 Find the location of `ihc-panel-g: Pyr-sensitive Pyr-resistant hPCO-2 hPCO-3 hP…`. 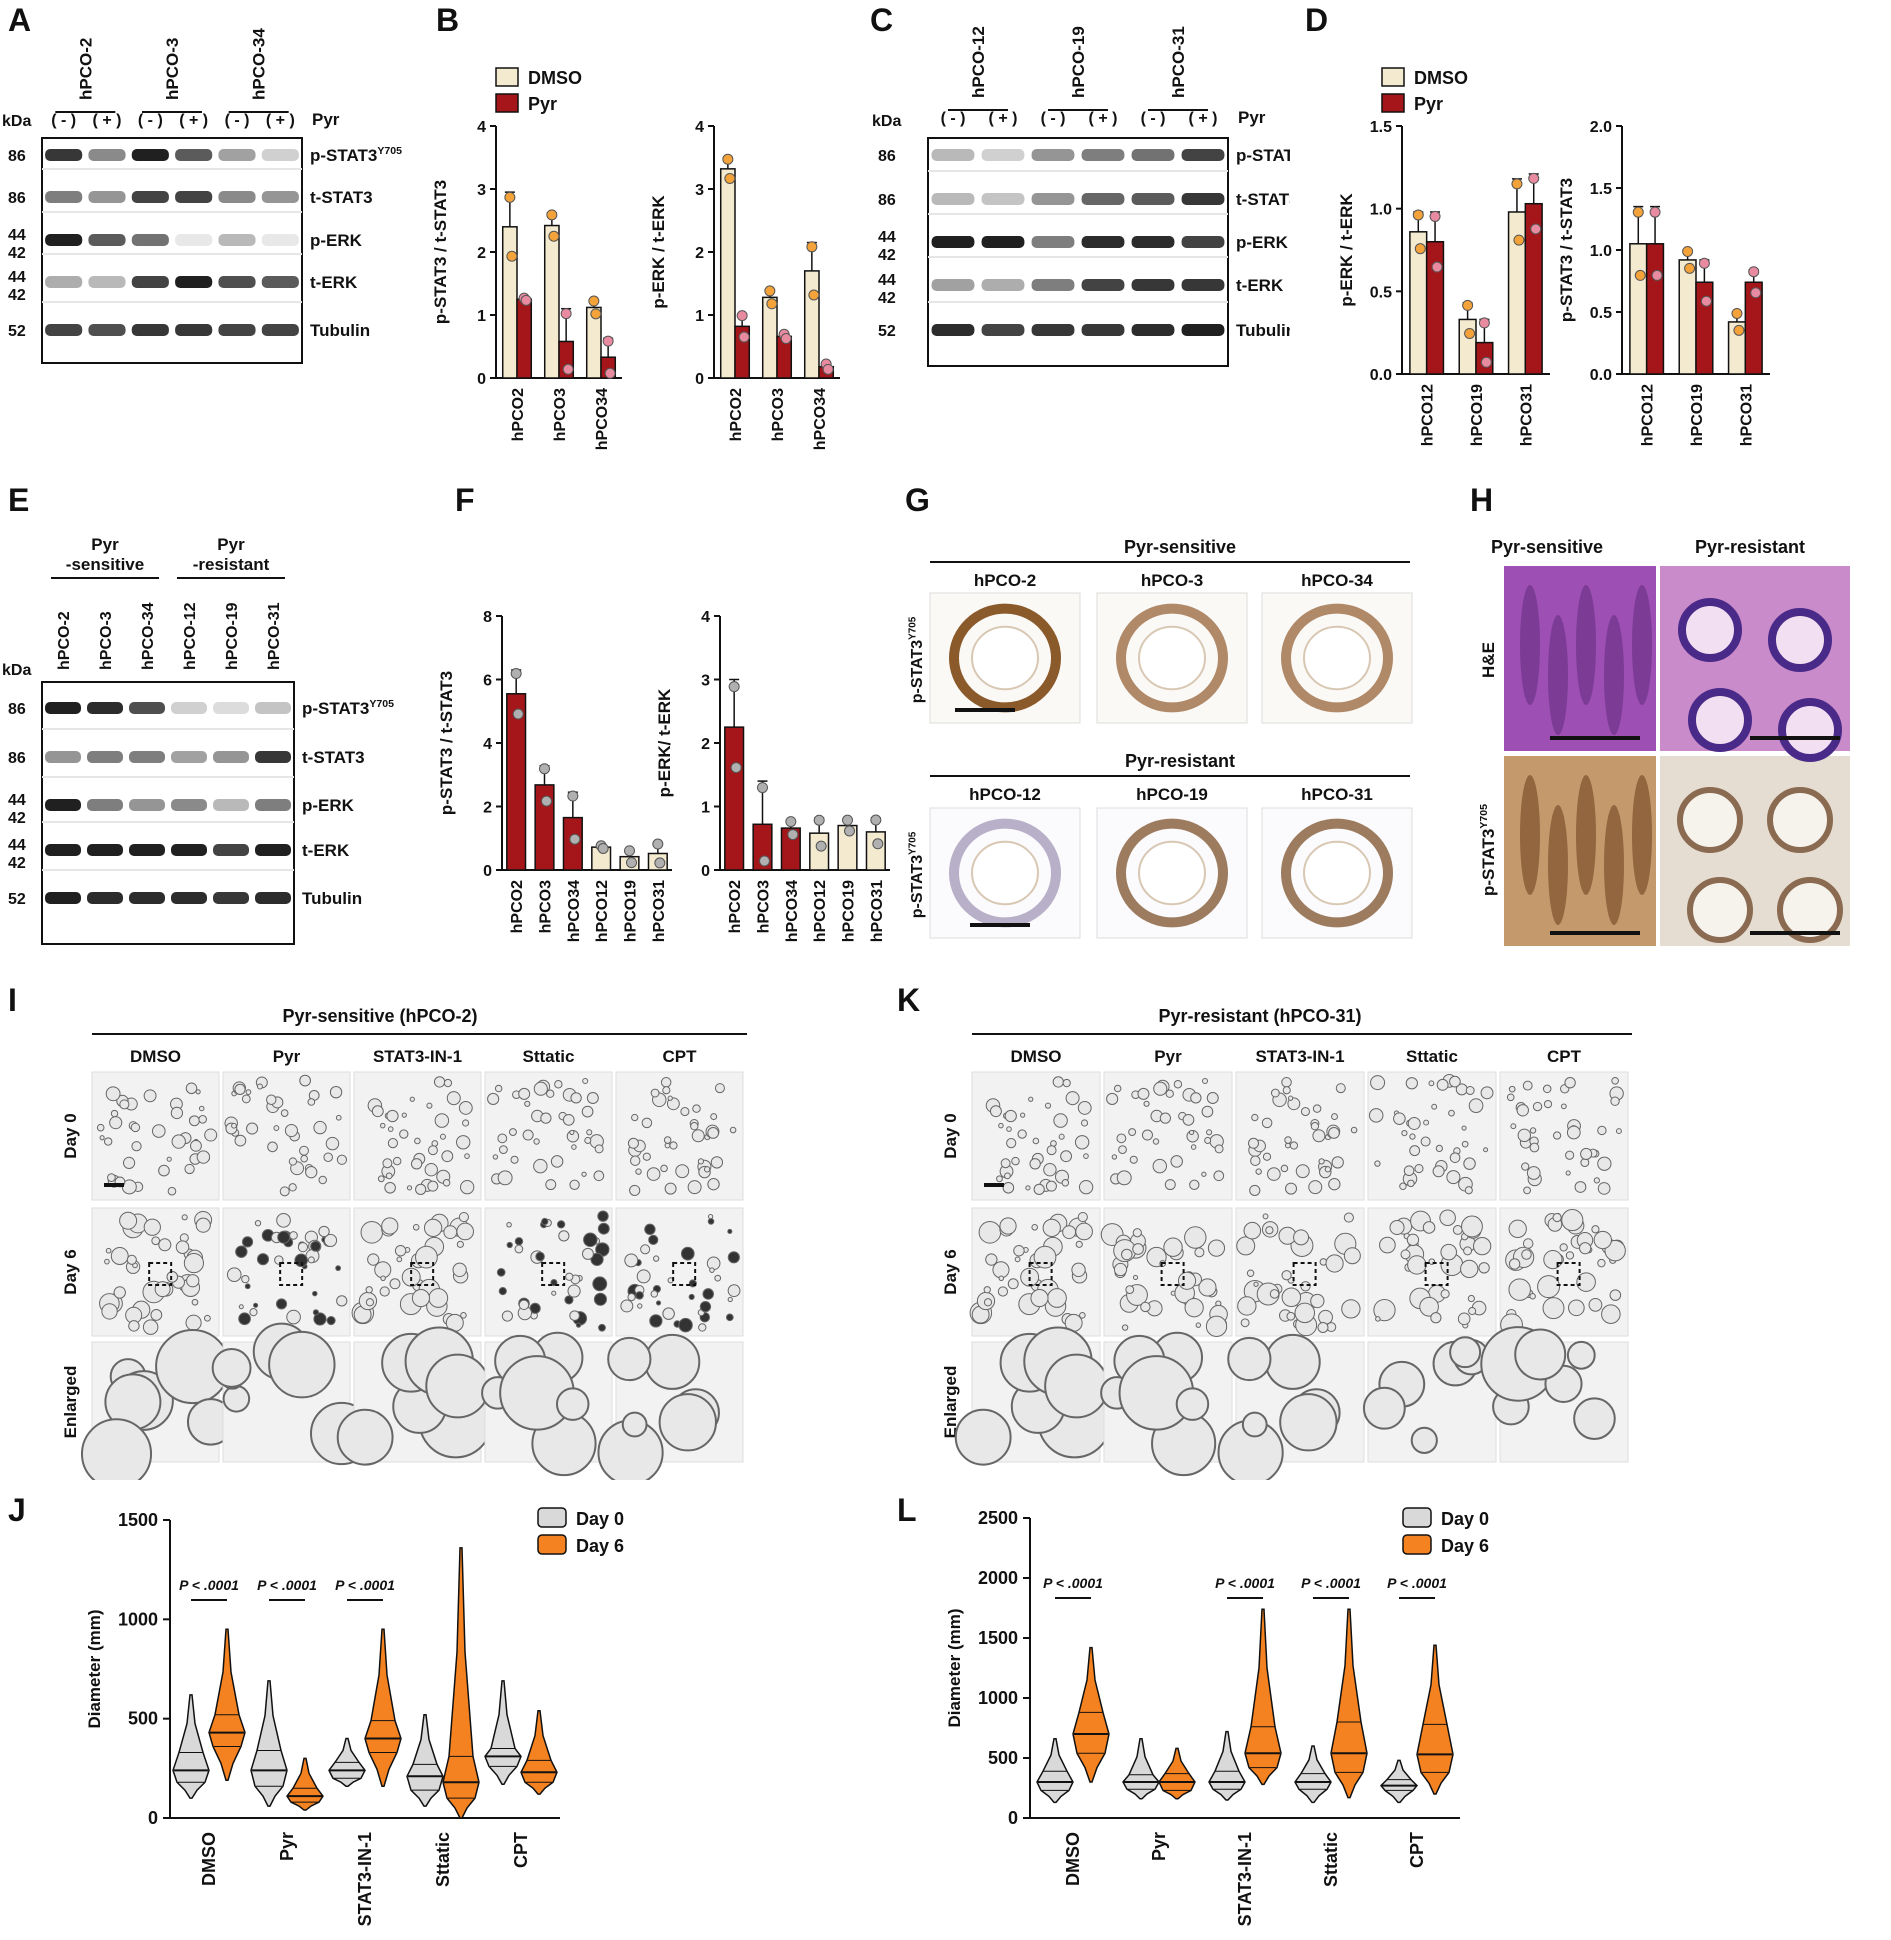

ihc-panel-g: Pyr-sensitive Pyr-resistant hPCO-2 hPCO-3 hP… is located at coordinates (1160, 738).